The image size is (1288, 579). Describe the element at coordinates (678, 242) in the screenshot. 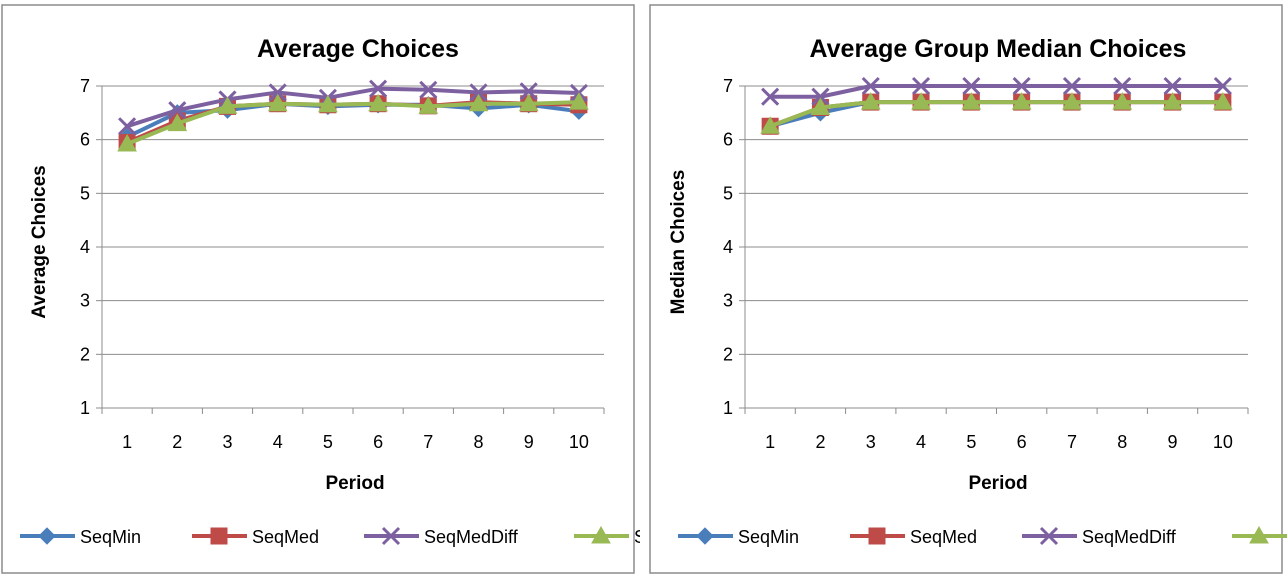

I see `y-axis-title: Median Choices` at that location.